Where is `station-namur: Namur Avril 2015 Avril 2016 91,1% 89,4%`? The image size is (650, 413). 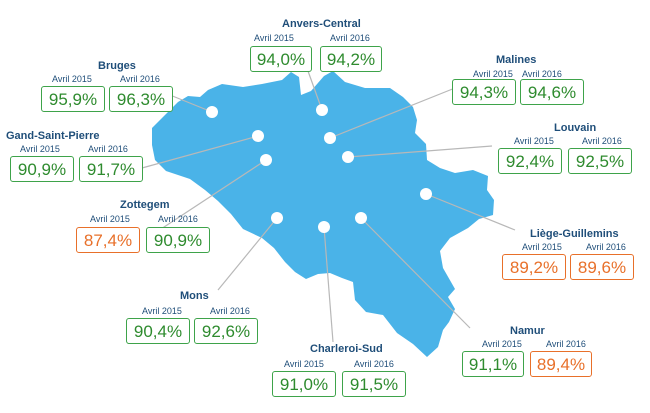
station-namur: Namur Avril 2015 Avril 2016 91,1% 89,4% is located at coordinates (532, 353).